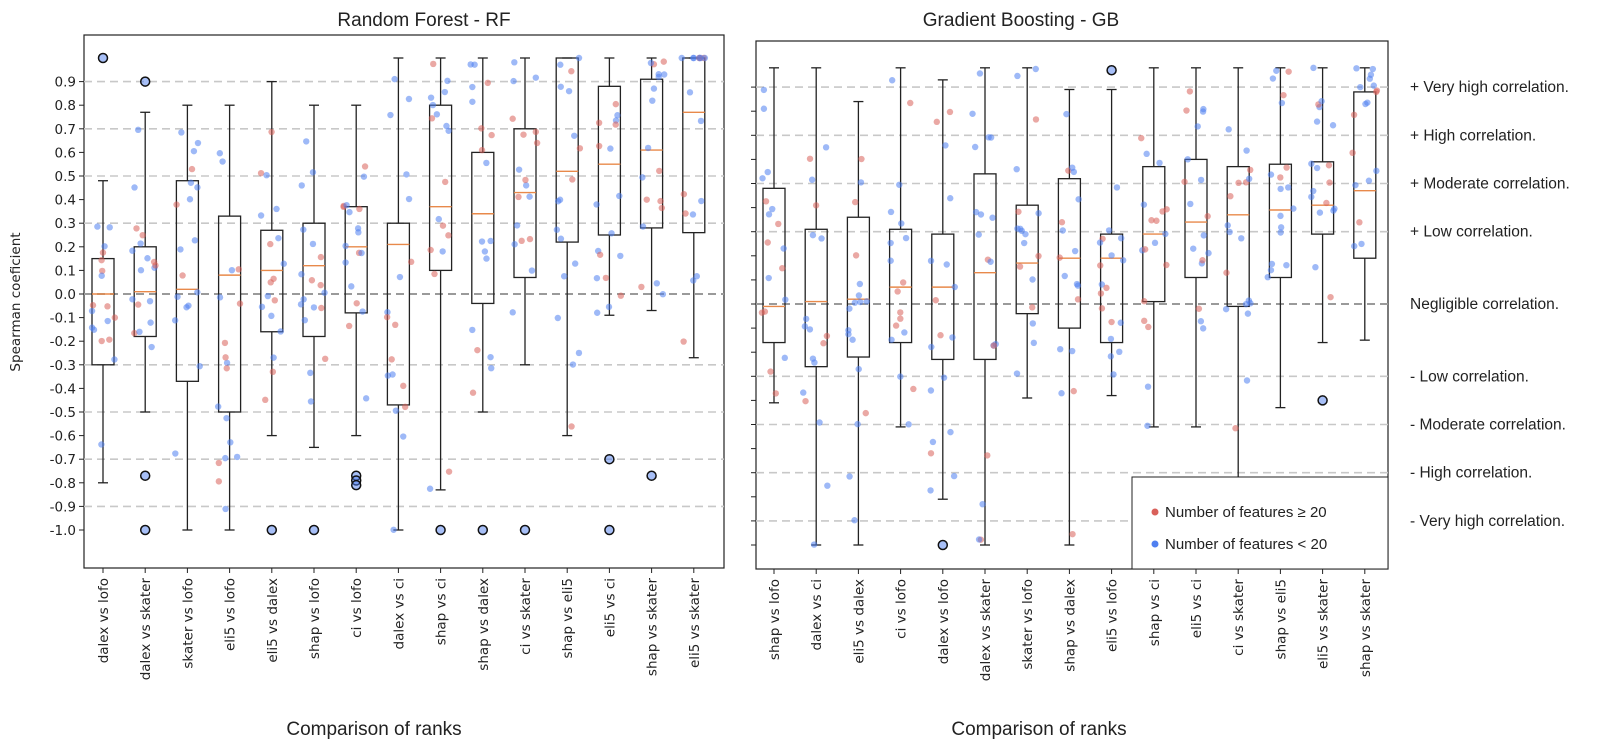 The height and width of the screenshot is (752, 1612). I want to click on rf-xtick-label-4: eli5 vs dalex, so click(273, 620).